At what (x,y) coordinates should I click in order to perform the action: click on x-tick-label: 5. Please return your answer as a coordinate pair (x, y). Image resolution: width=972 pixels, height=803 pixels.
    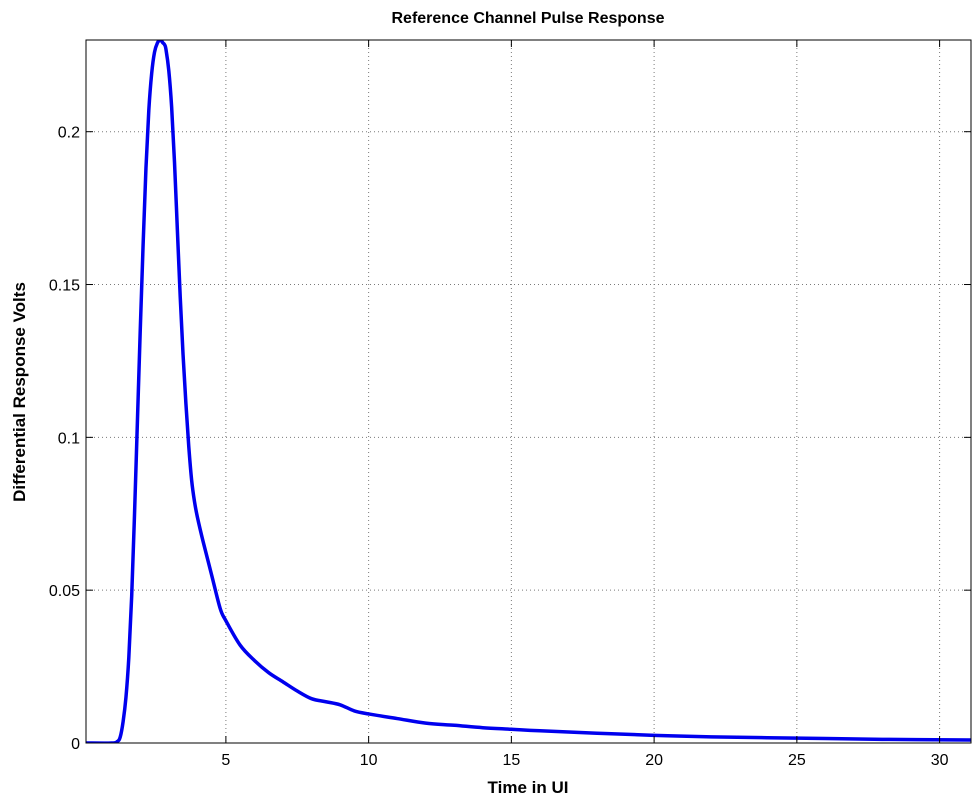
    Looking at the image, I should click on (225, 760).